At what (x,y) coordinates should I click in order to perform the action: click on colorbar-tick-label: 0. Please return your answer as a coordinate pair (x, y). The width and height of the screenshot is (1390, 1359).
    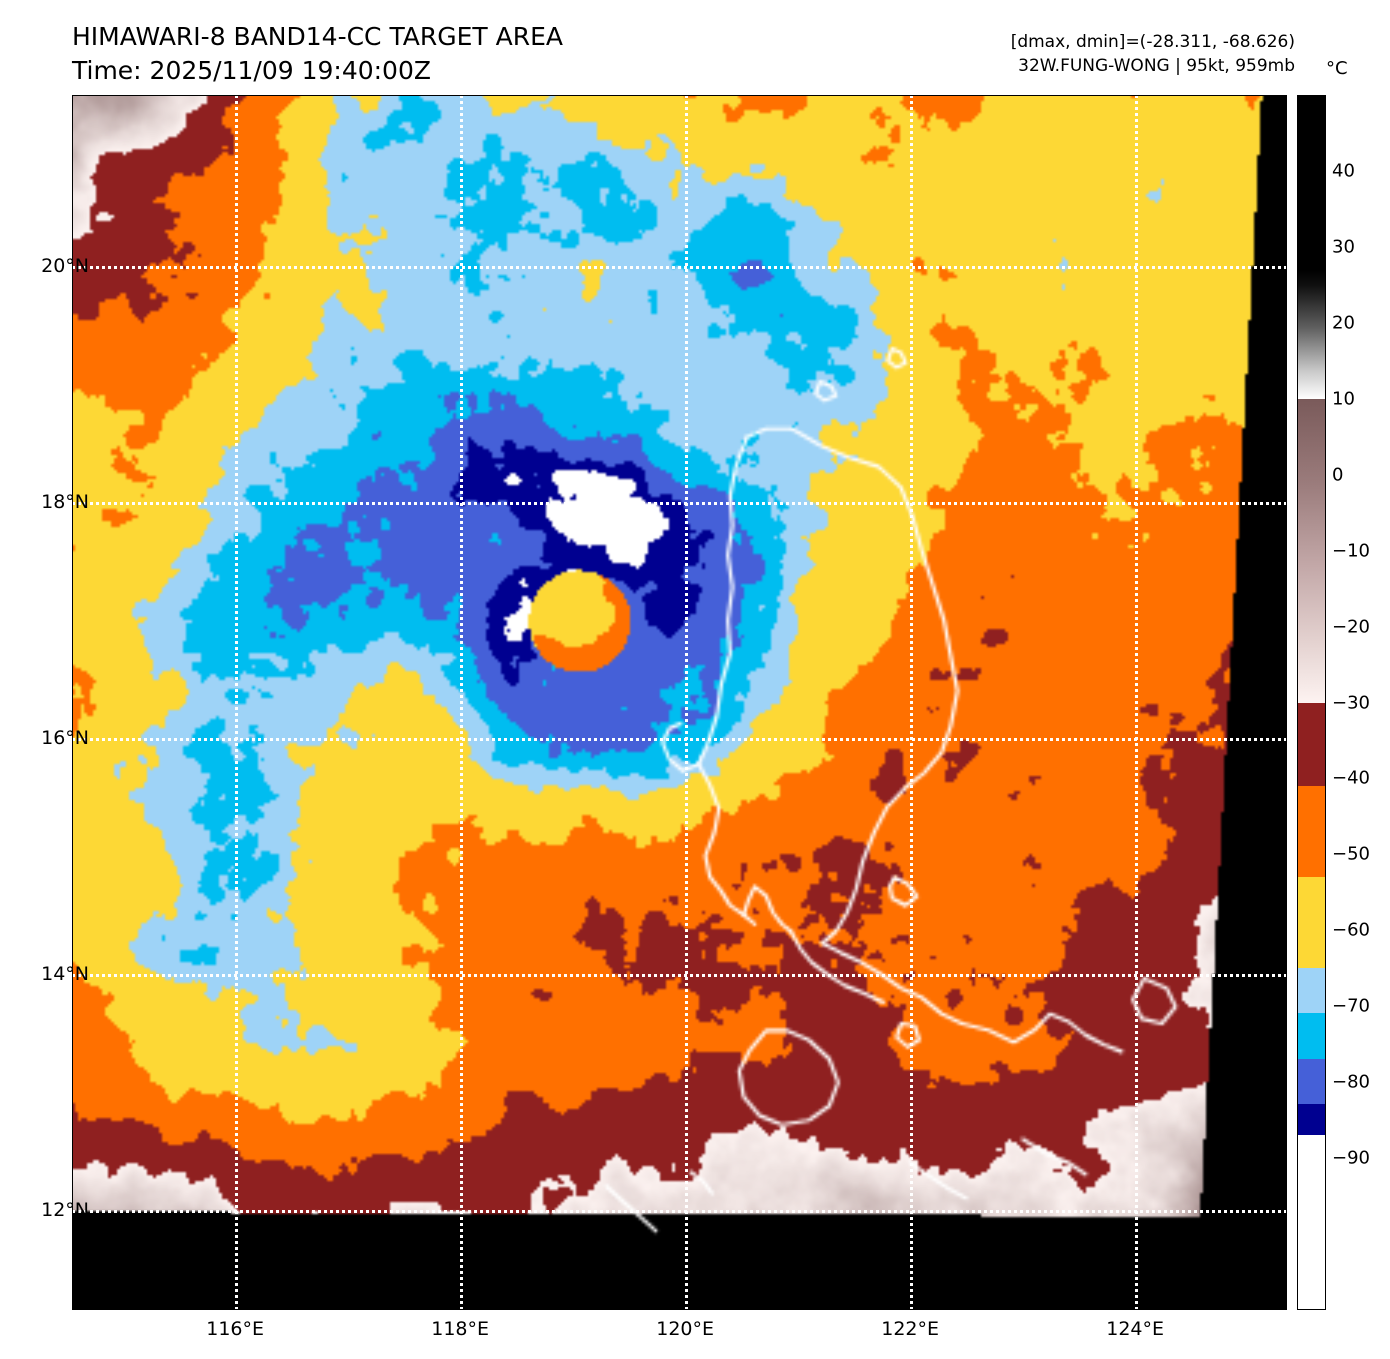
    Looking at the image, I should click on (1338, 475).